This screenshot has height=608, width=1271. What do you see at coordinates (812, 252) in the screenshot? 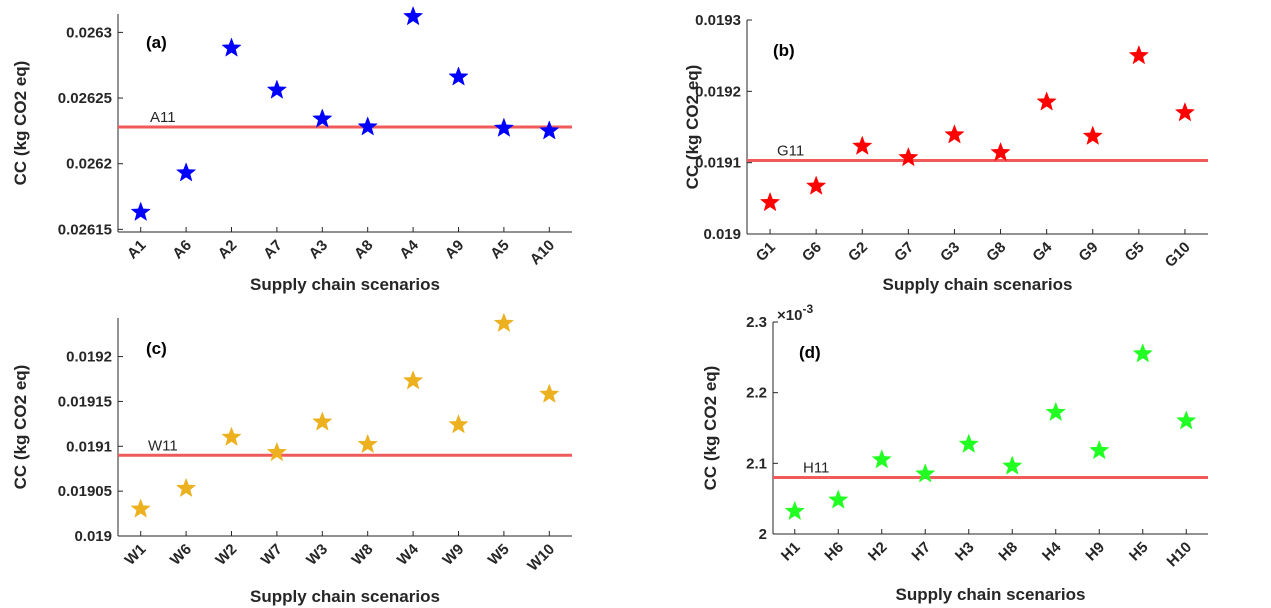
I see `x-tick-label: G6` at bounding box center [812, 252].